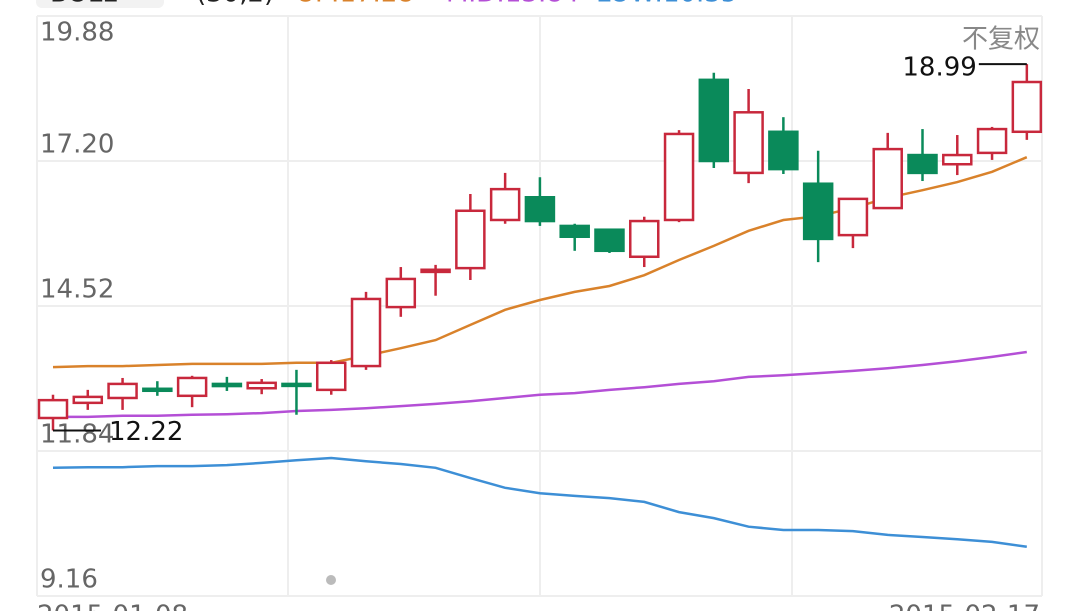  What do you see at coordinates (235, 4) in the screenshot?
I see `legend-params: (30,2)` at bounding box center [235, 4].